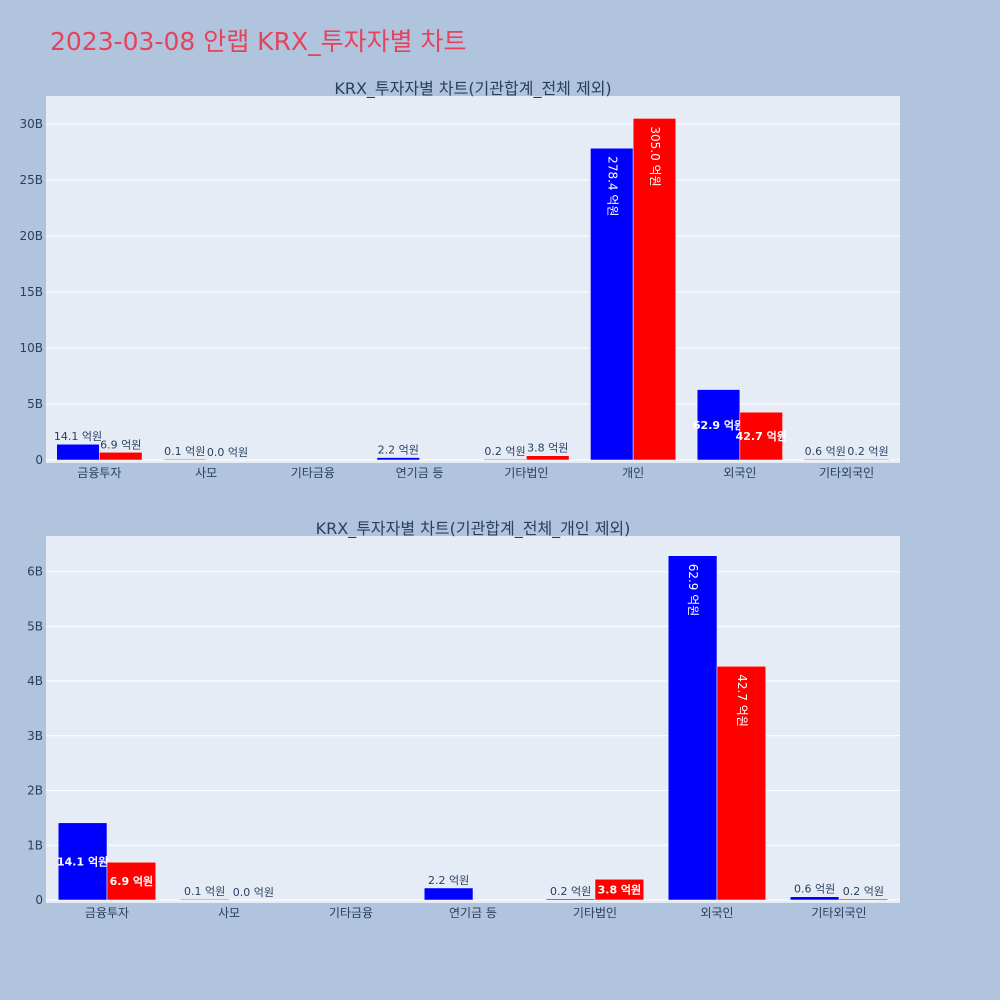 This screenshot has height=1000, width=1000. I want to click on y-tick-label: 4B, so click(35, 681).